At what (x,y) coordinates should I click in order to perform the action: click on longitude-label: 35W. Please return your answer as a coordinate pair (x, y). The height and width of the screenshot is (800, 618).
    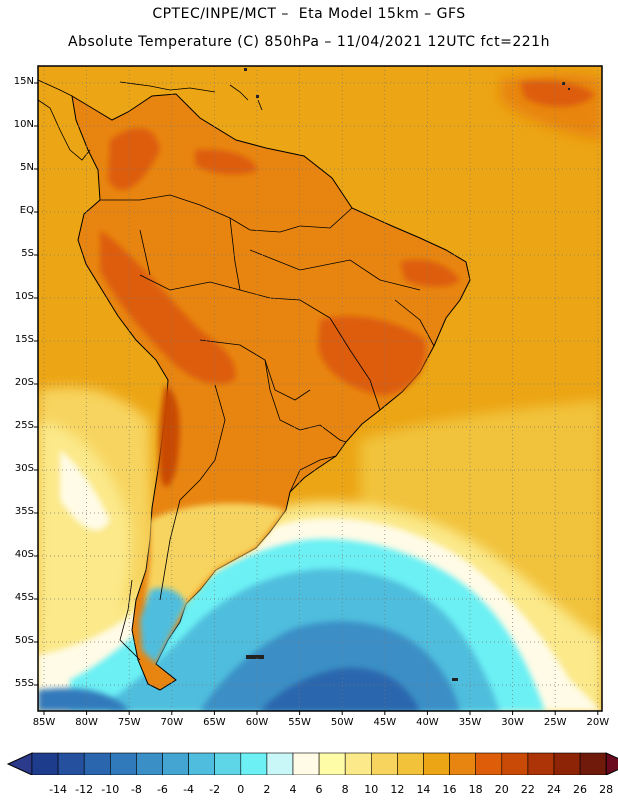
    Looking at the image, I should click on (470, 722).